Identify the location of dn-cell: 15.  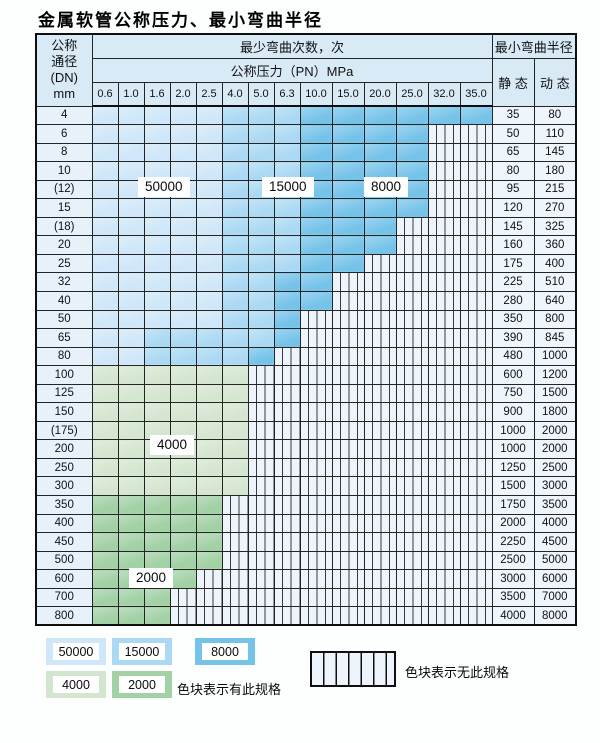
(64, 208).